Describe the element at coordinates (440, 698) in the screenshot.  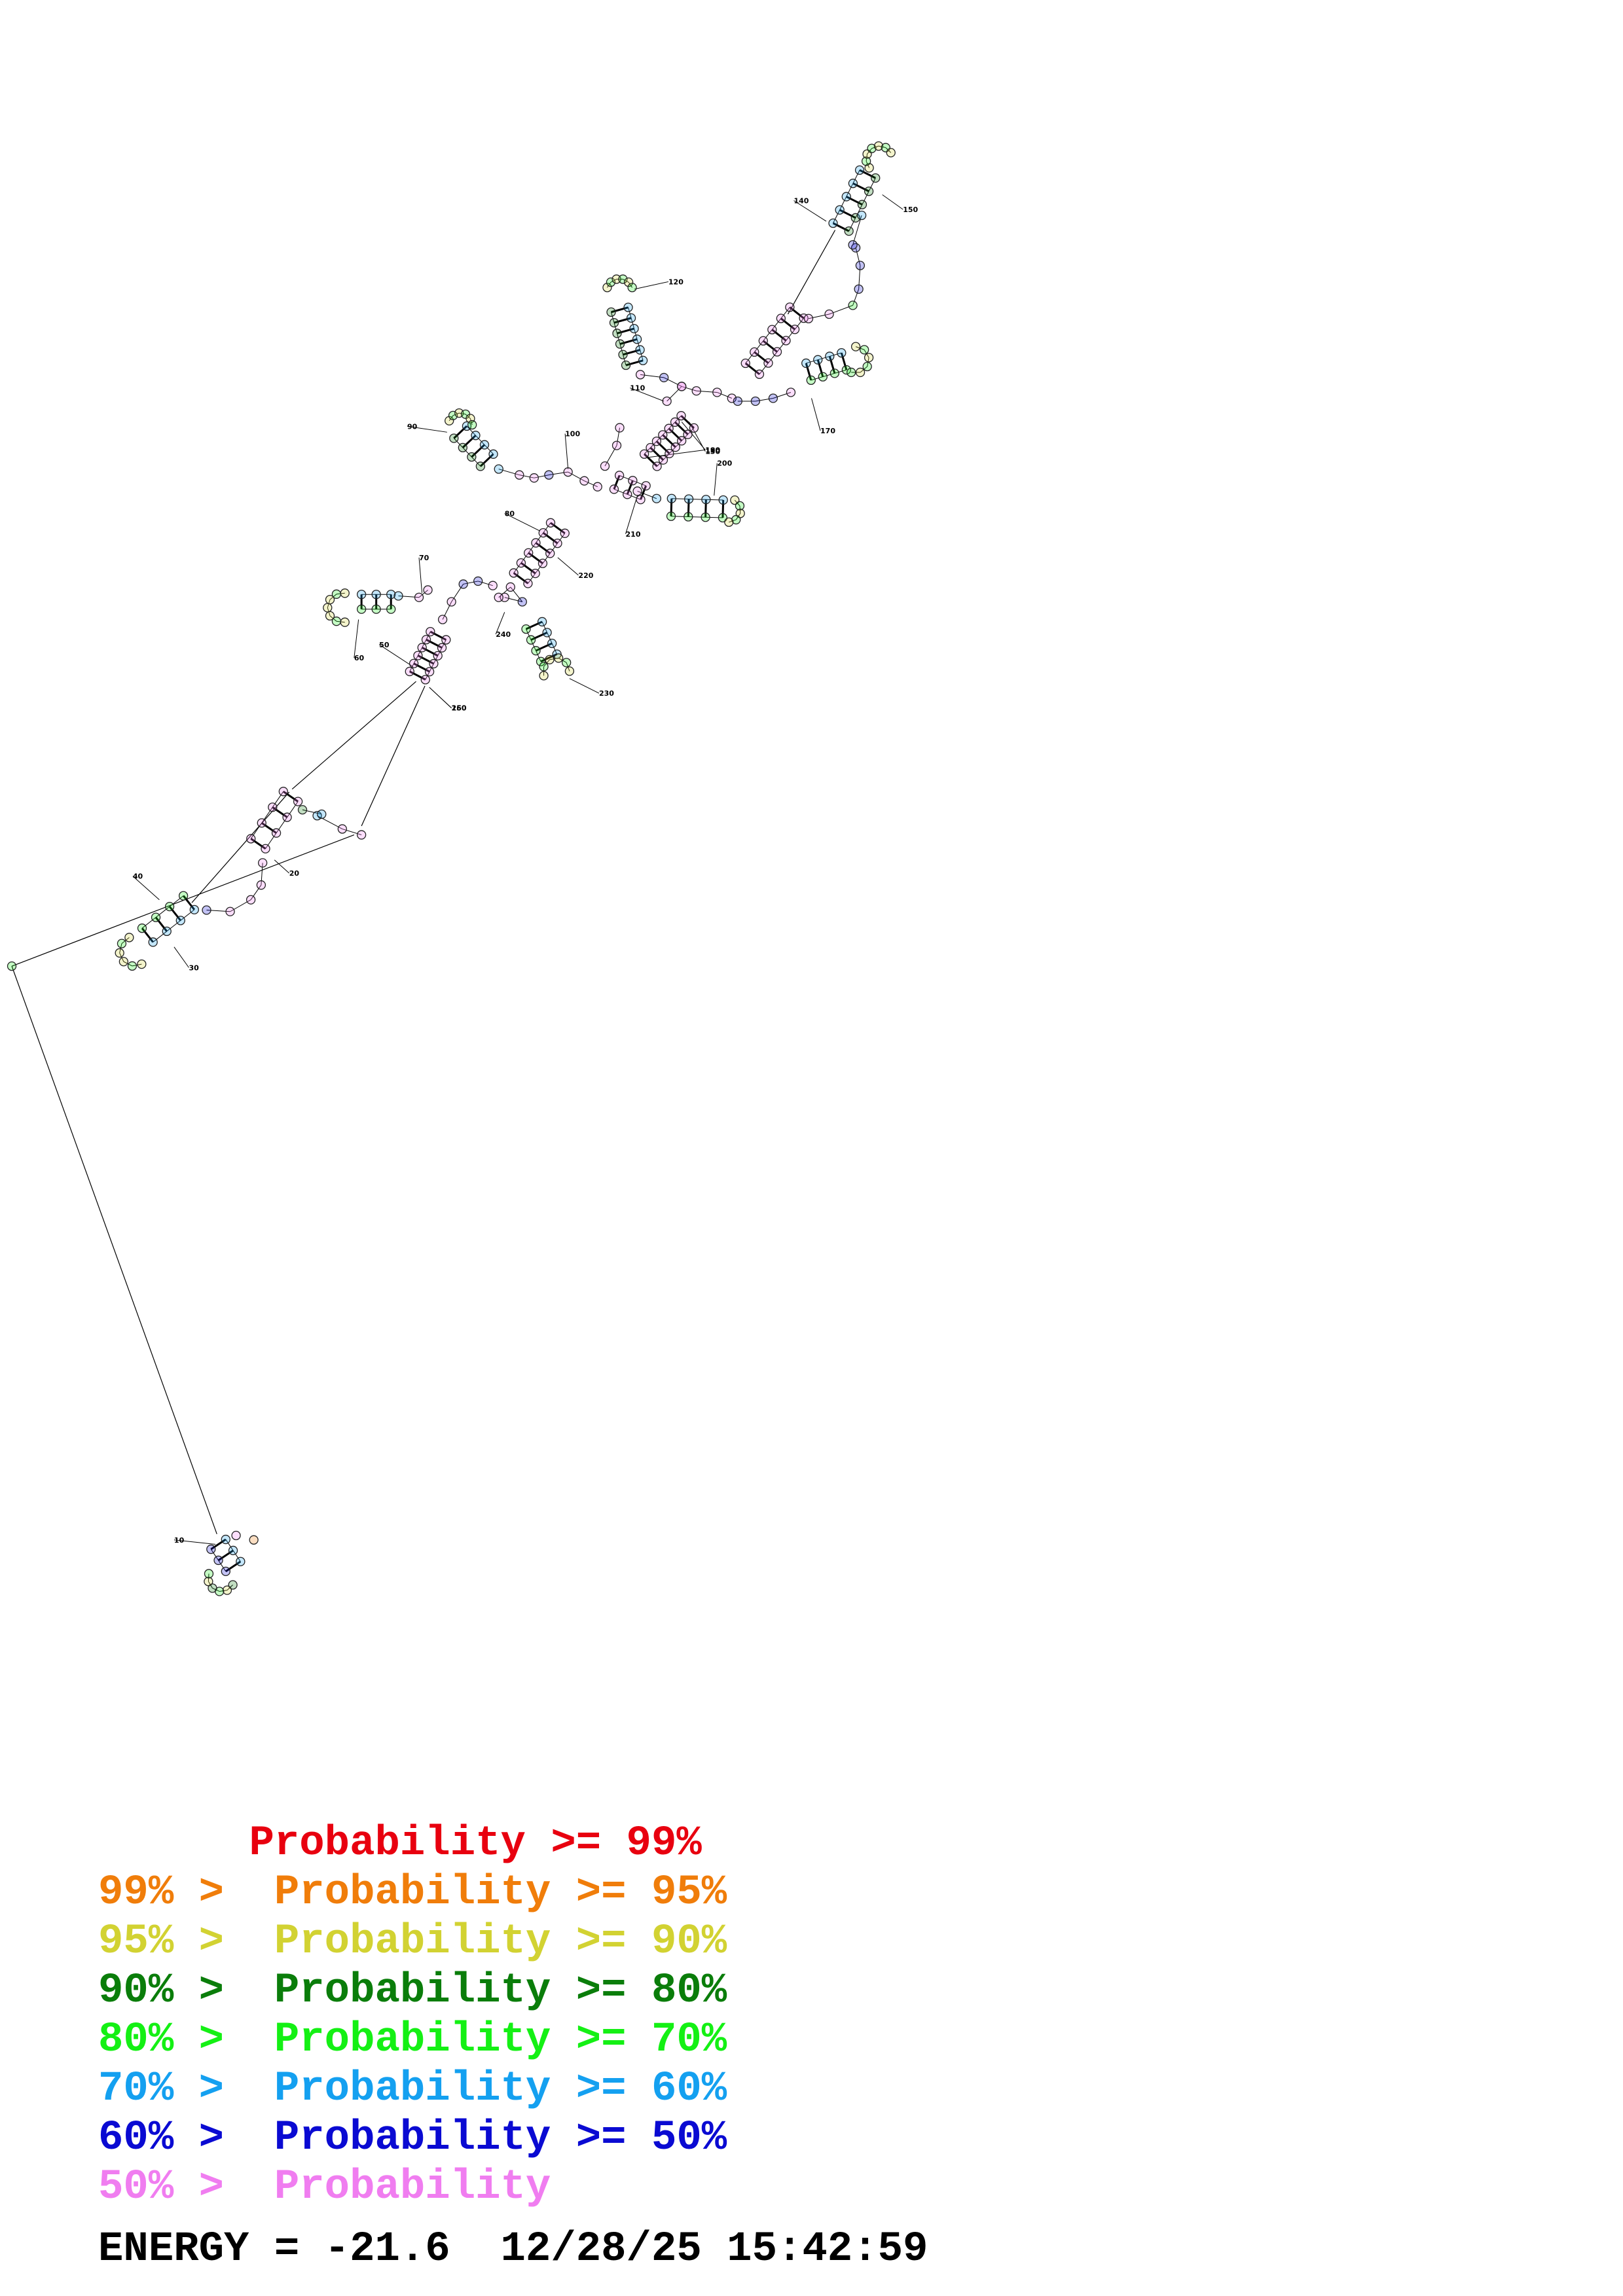
I see `label-leader` at that location.